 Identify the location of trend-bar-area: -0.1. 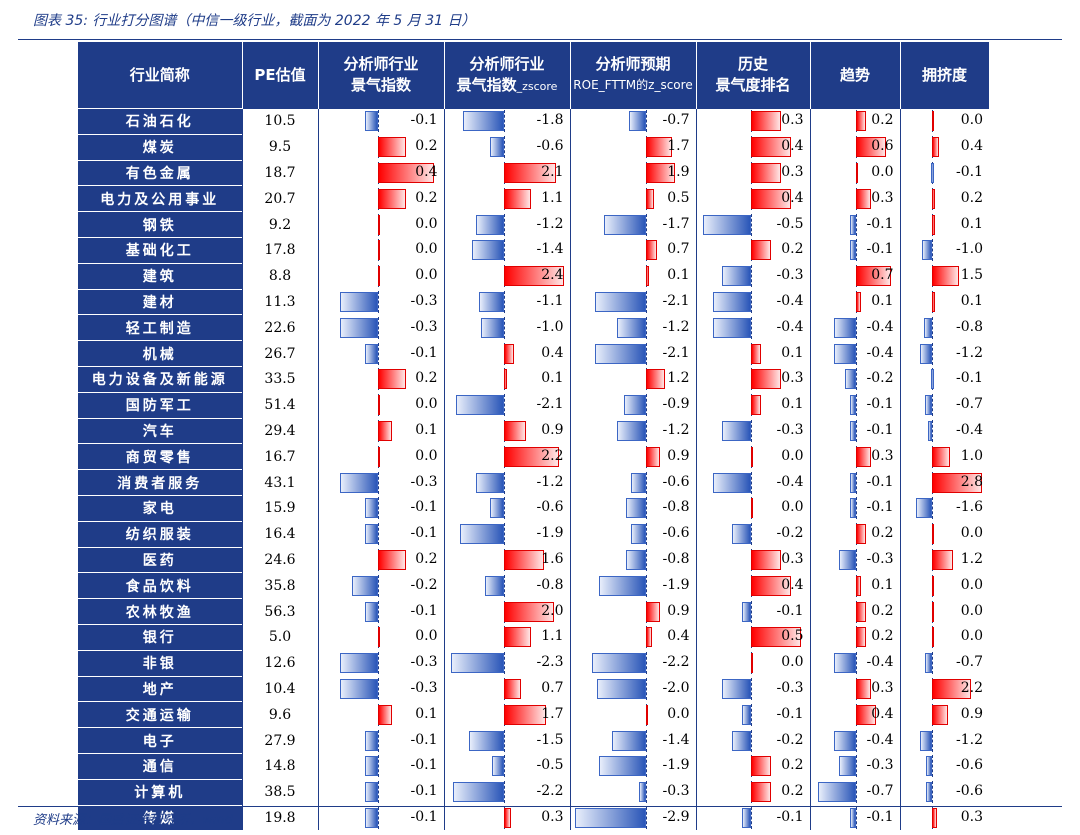
(855, 250).